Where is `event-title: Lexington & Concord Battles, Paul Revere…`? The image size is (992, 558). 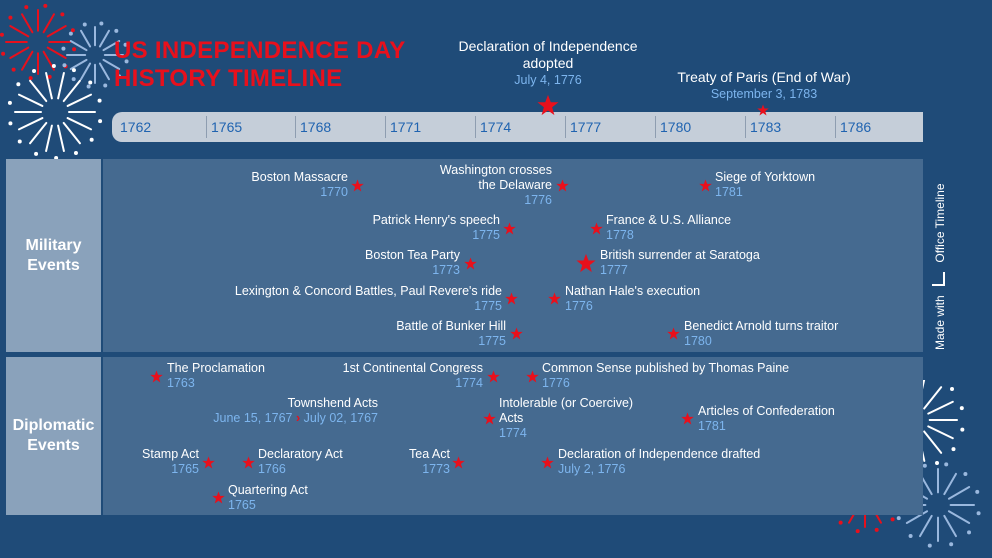
event-title: Lexington & Concord Battles, Paul Revere… is located at coordinates (368, 291).